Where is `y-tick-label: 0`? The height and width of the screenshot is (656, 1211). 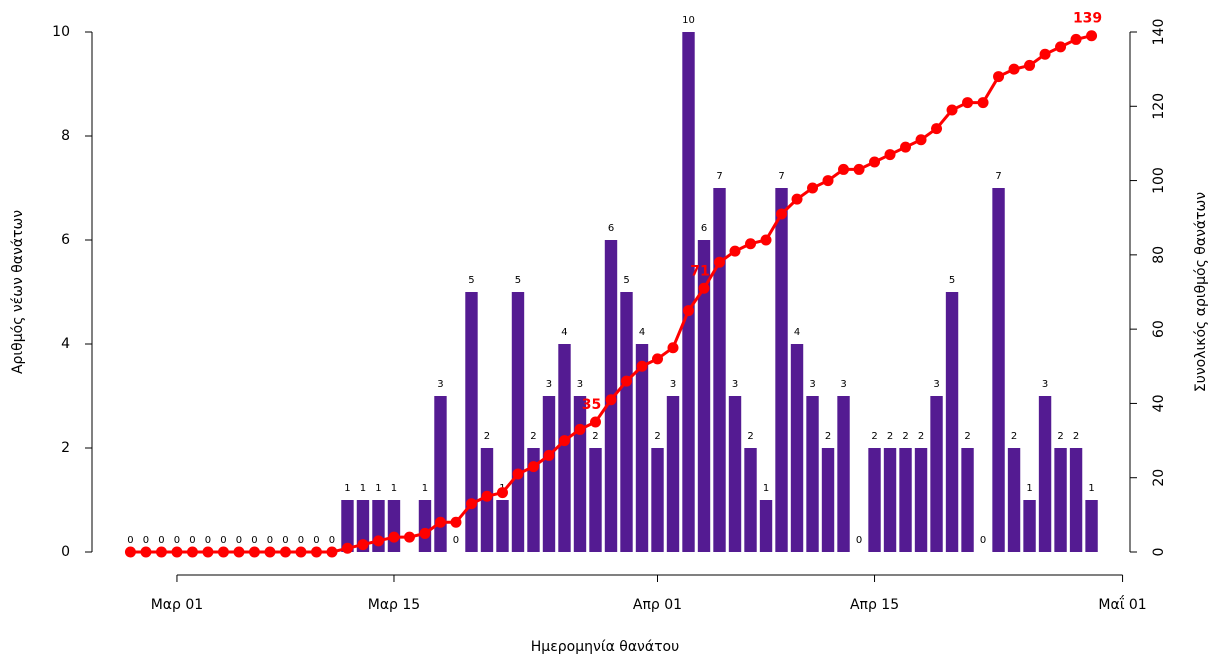 y-tick-label: 0 is located at coordinates (65, 552).